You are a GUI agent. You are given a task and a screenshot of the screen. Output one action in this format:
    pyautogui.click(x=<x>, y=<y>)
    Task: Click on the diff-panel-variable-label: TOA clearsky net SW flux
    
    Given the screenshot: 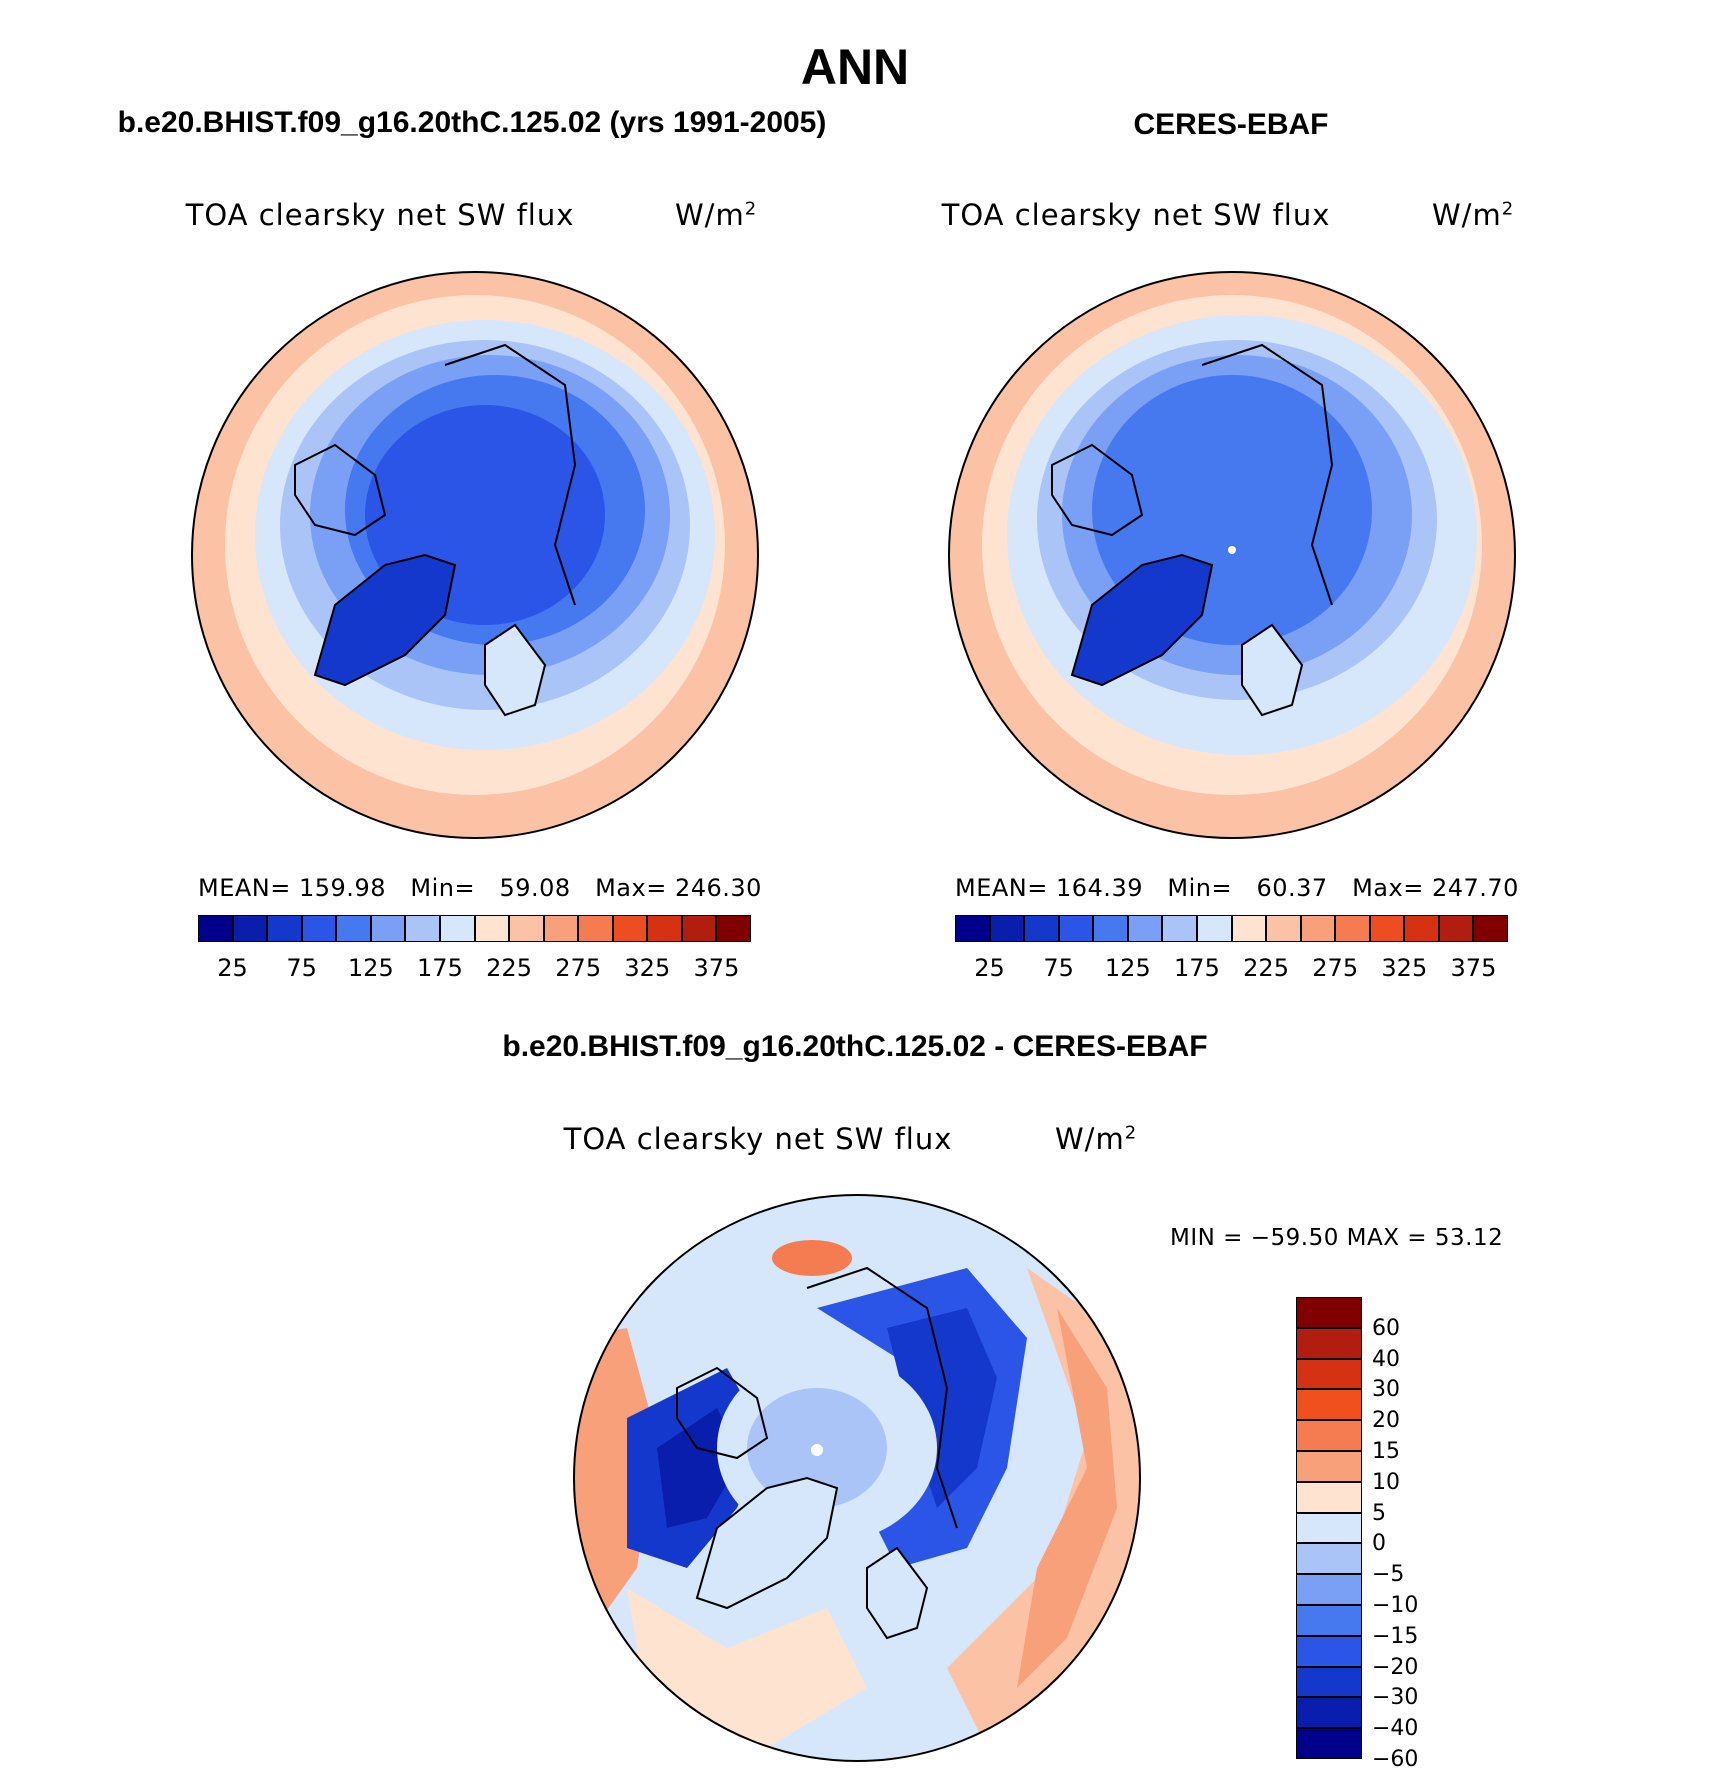 What is the action you would take?
    pyautogui.click(x=758, y=1139)
    